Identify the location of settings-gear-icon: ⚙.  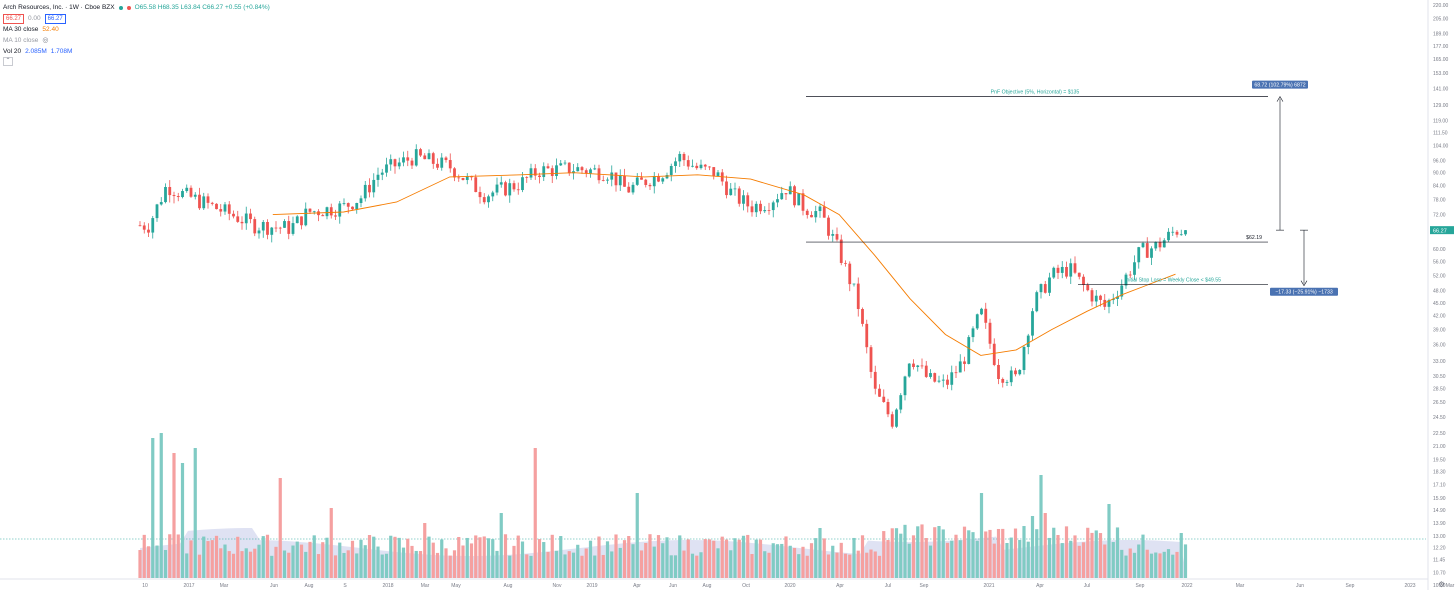
(1442, 584).